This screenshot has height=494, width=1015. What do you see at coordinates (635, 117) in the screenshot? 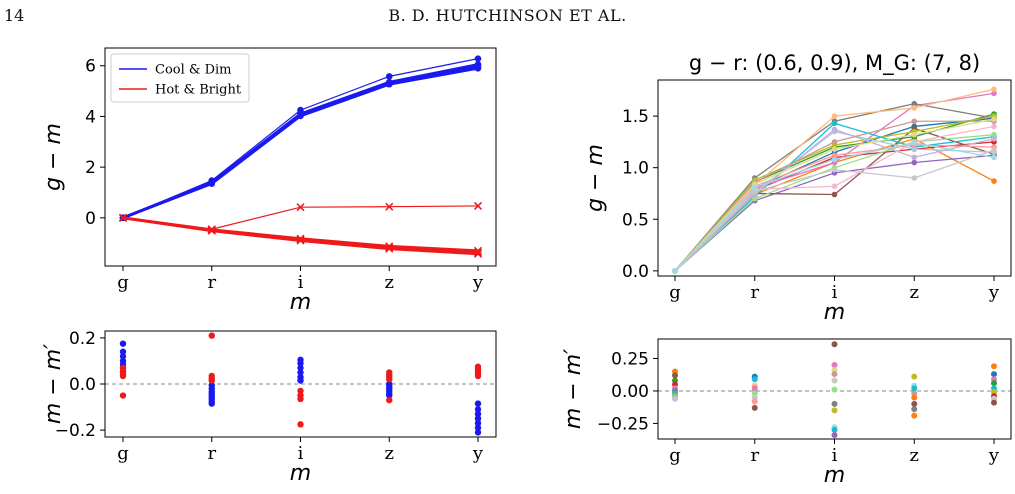
I see `y-tick-label: 1.5` at bounding box center [635, 117].